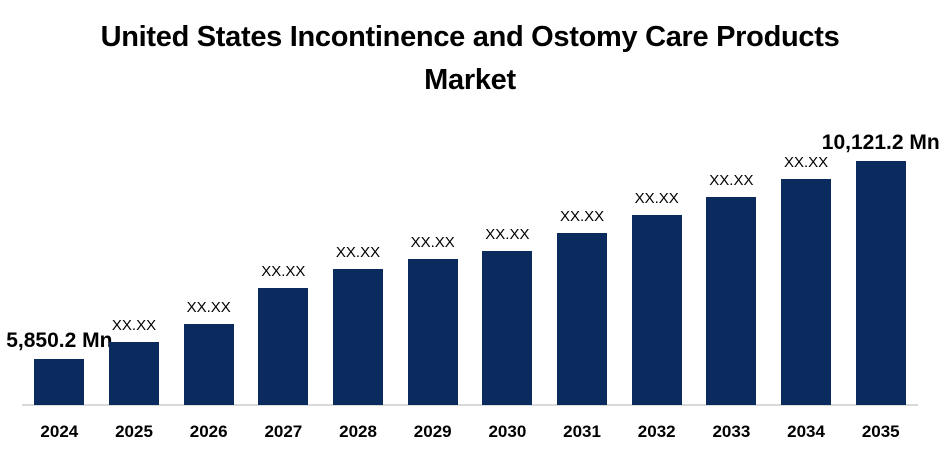 The image size is (940, 458). I want to click on bar-2030, so click(507, 328).